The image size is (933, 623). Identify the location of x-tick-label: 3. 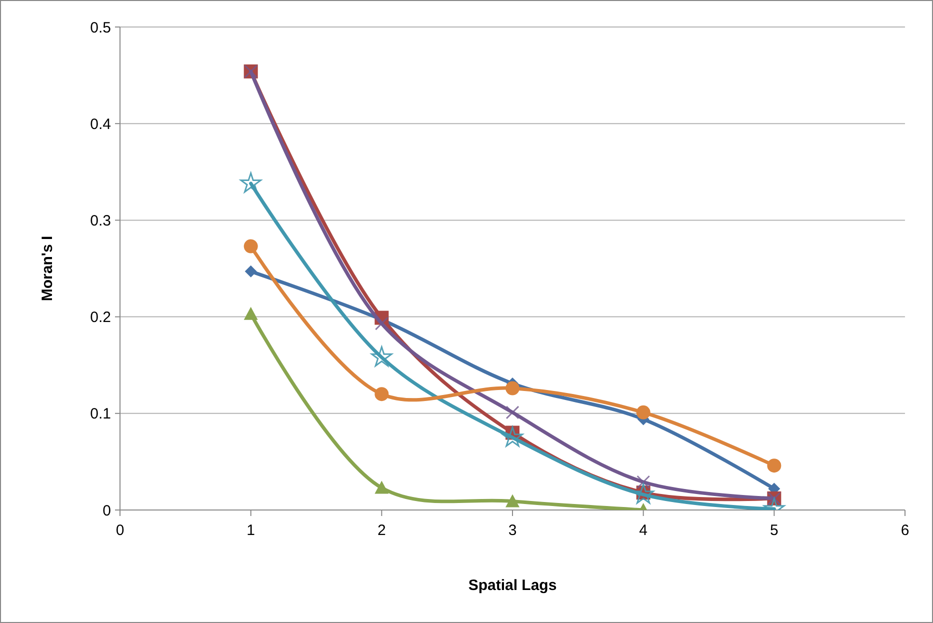
(512, 530).